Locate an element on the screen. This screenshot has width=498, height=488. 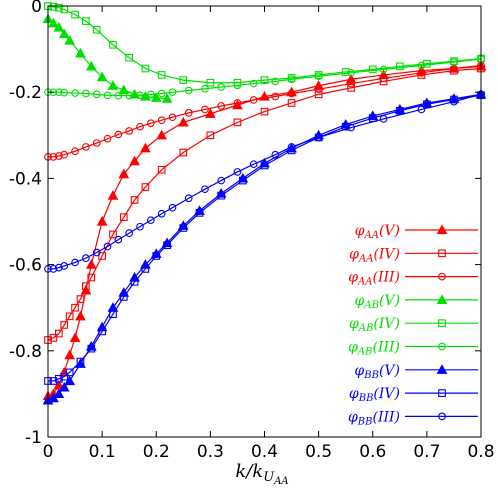
y-tick-label: -0.6 is located at coordinates (25, 266).